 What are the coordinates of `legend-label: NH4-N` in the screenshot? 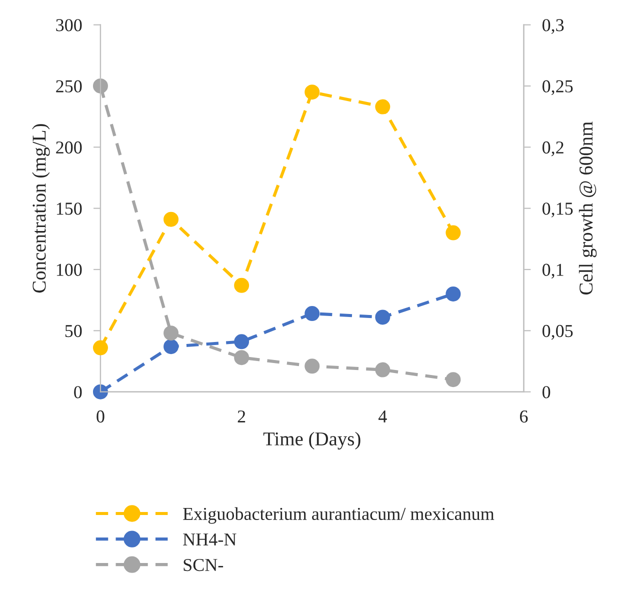 It's located at (209, 540).